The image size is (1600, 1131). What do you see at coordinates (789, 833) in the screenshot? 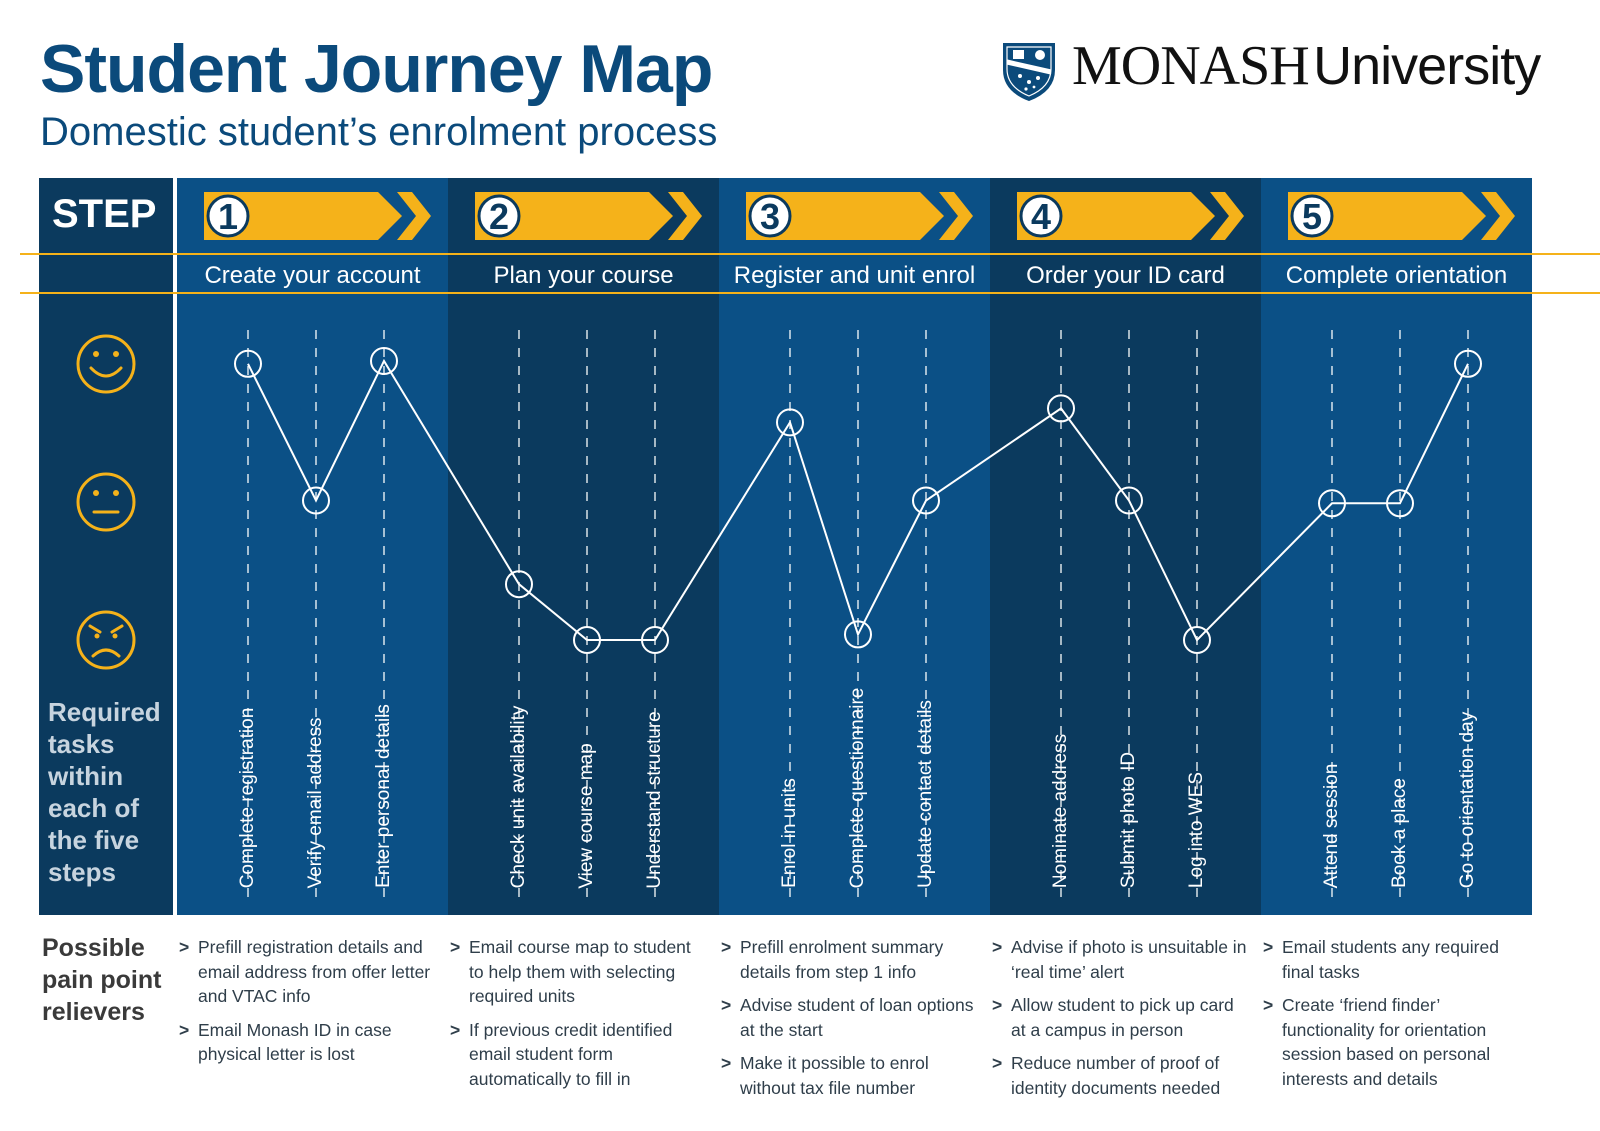
I see `task-label: Enrol in units` at bounding box center [789, 833].